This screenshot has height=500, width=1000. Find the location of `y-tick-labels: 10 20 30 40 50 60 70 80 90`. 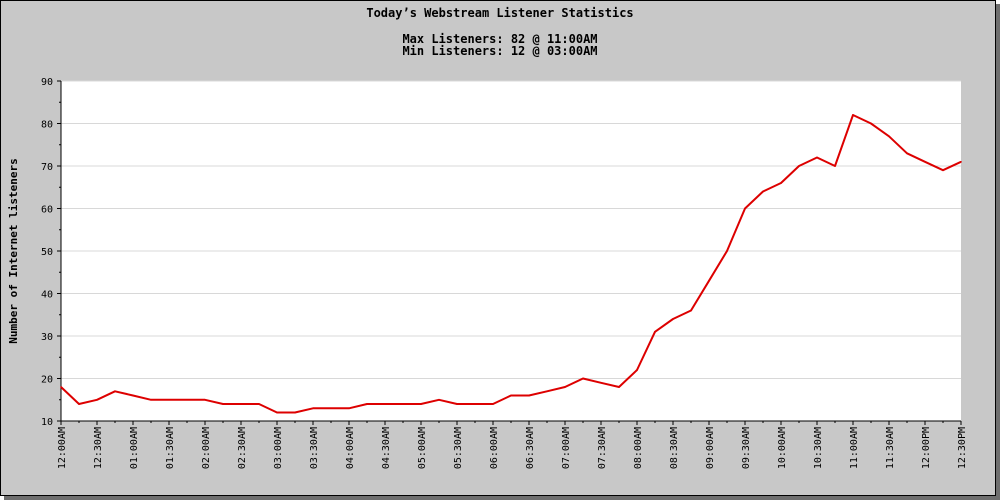

y-tick-labels: 10 20 30 40 50 60 70 80 90 is located at coordinates (47, 252).